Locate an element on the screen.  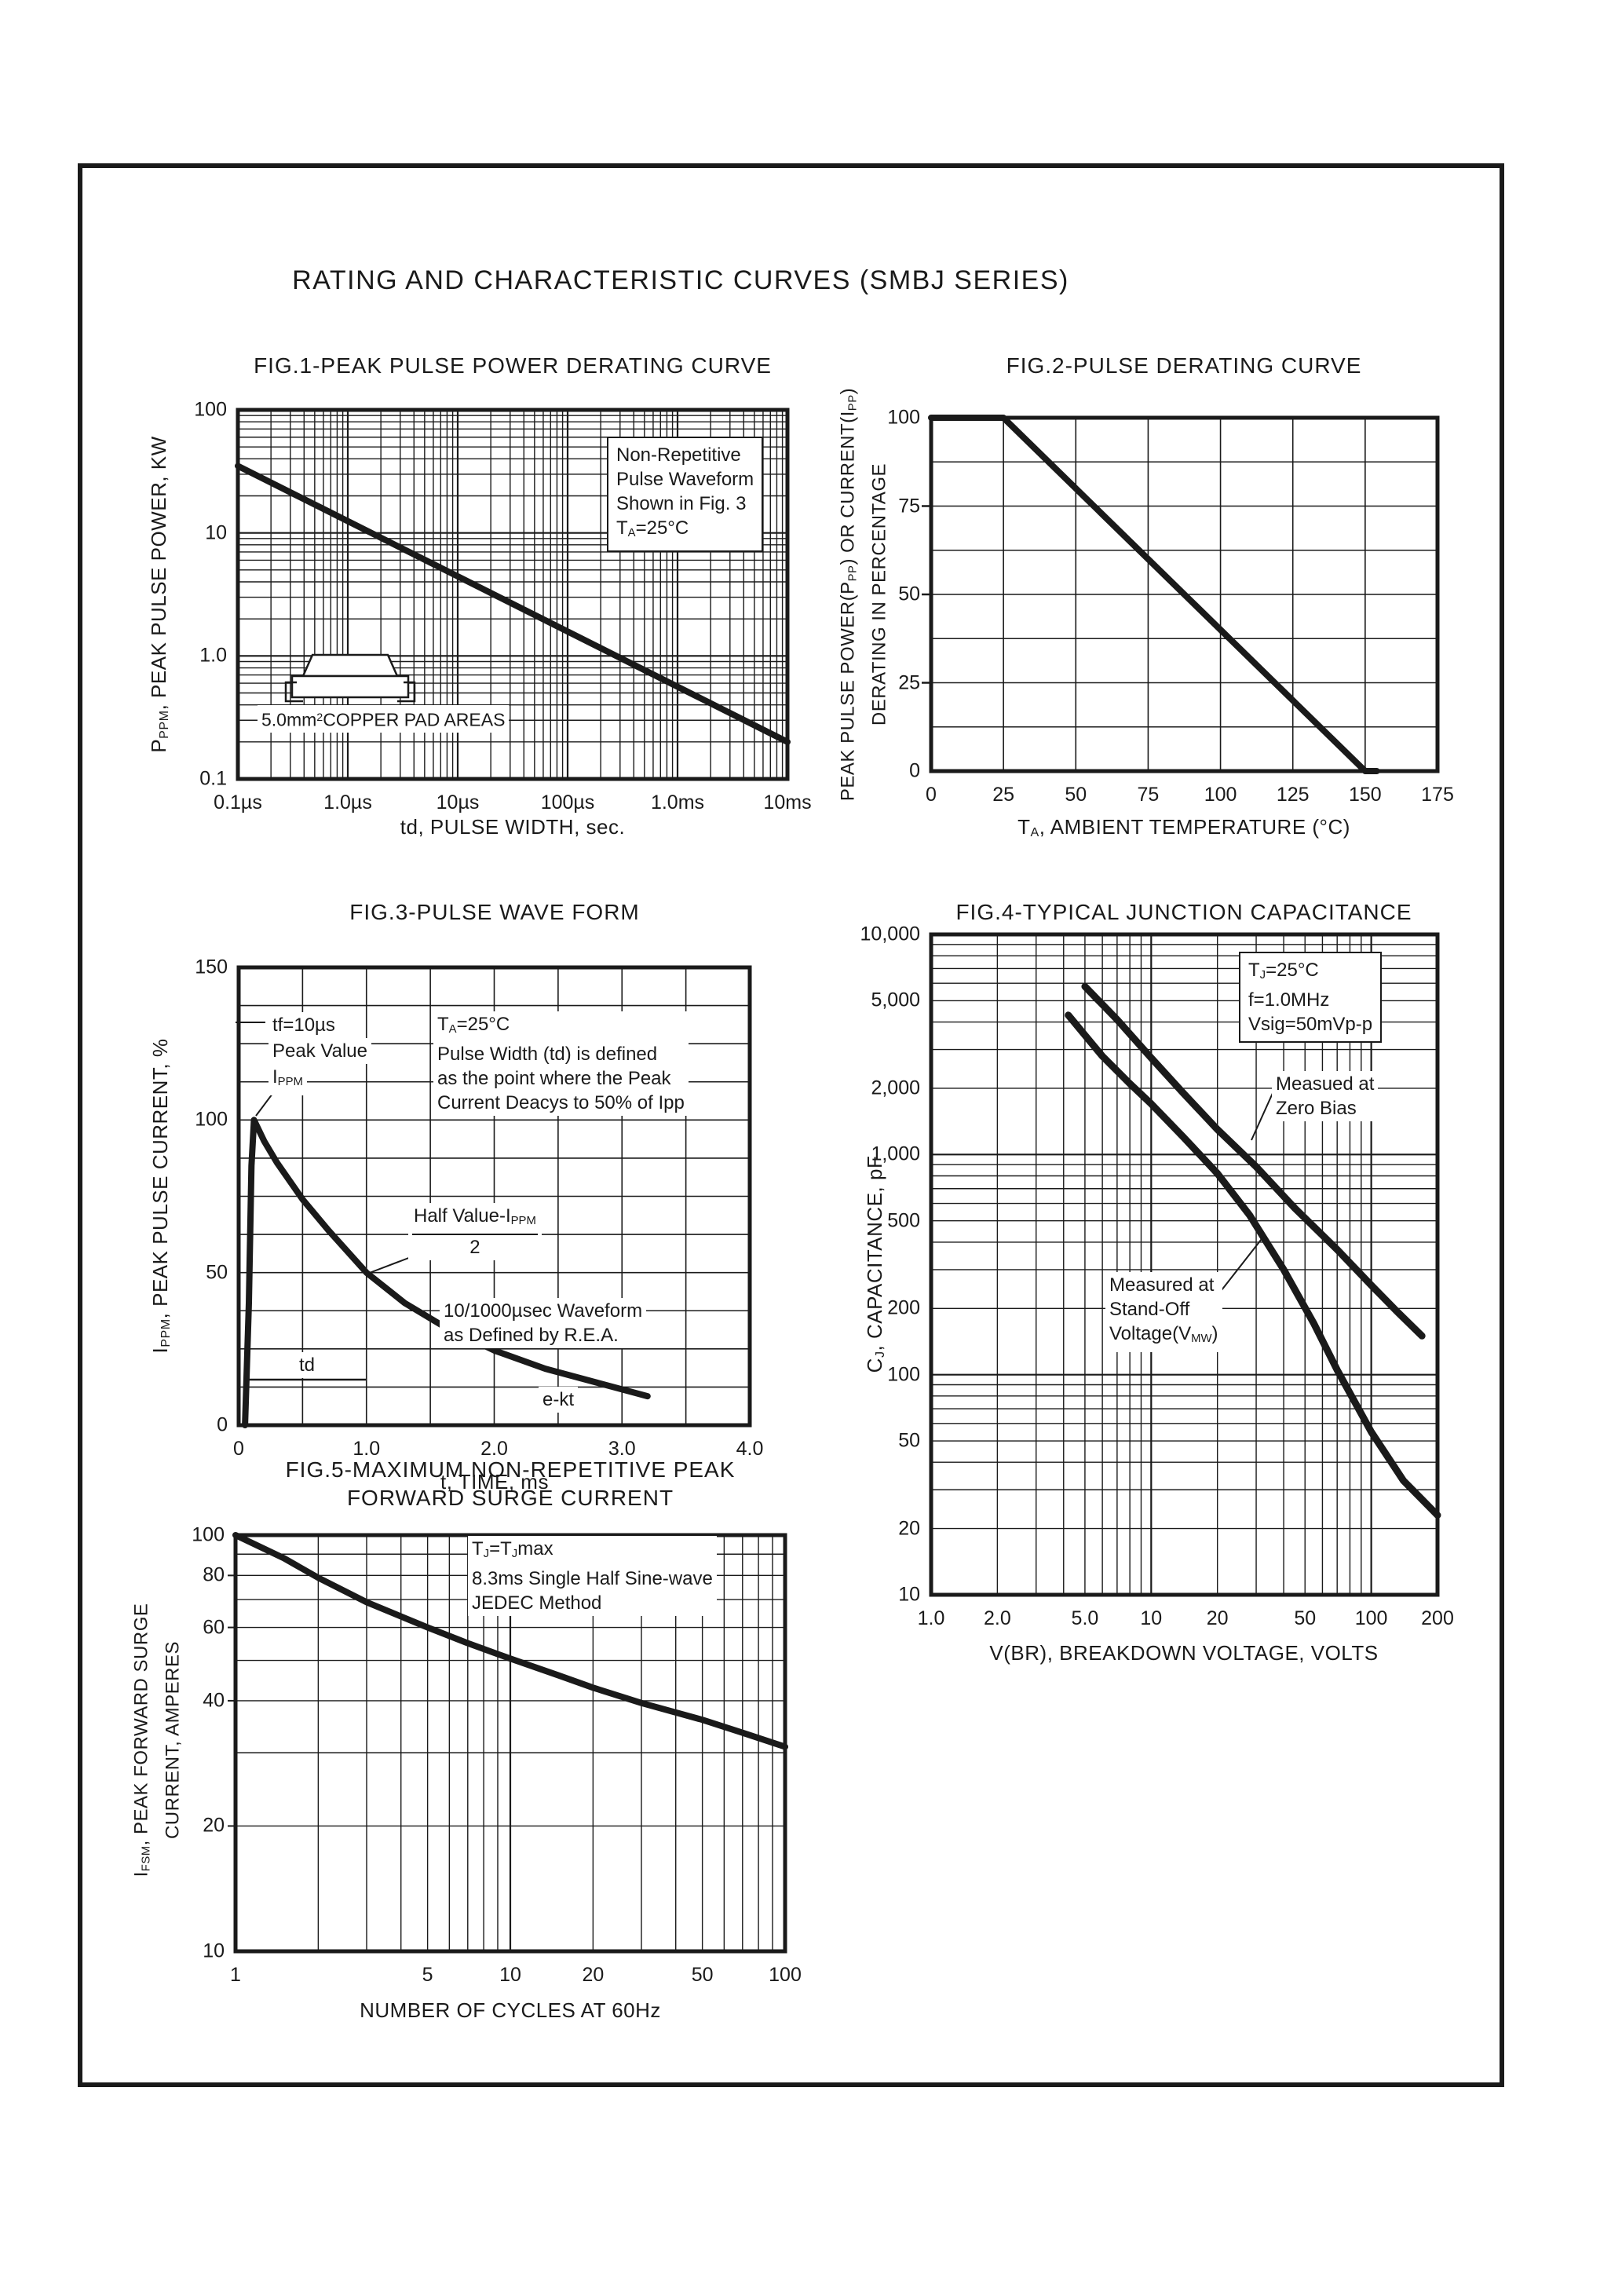
fig2-x-tick-label: 75 is located at coordinates (1148, 795).